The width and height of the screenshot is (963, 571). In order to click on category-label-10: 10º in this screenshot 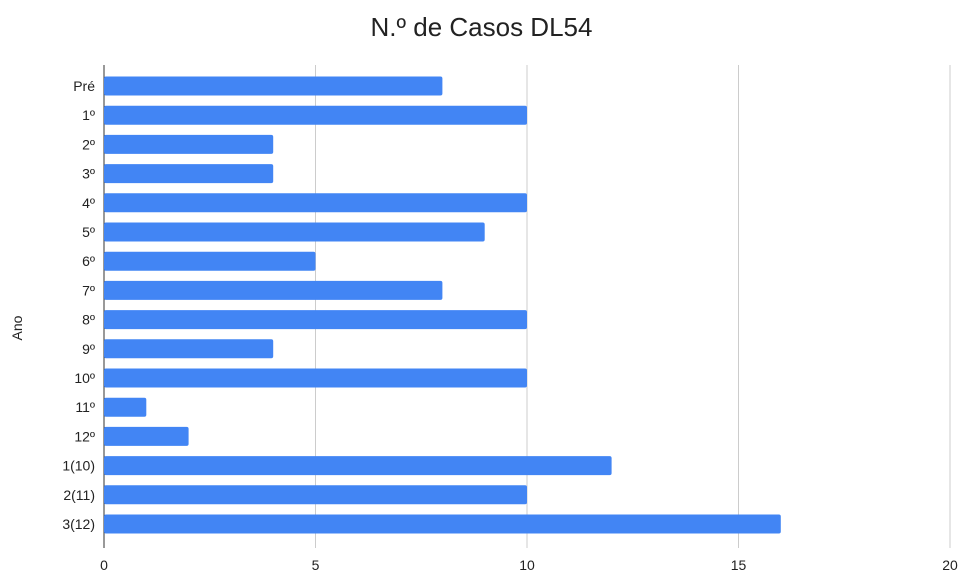, I will do `click(84, 378)`.